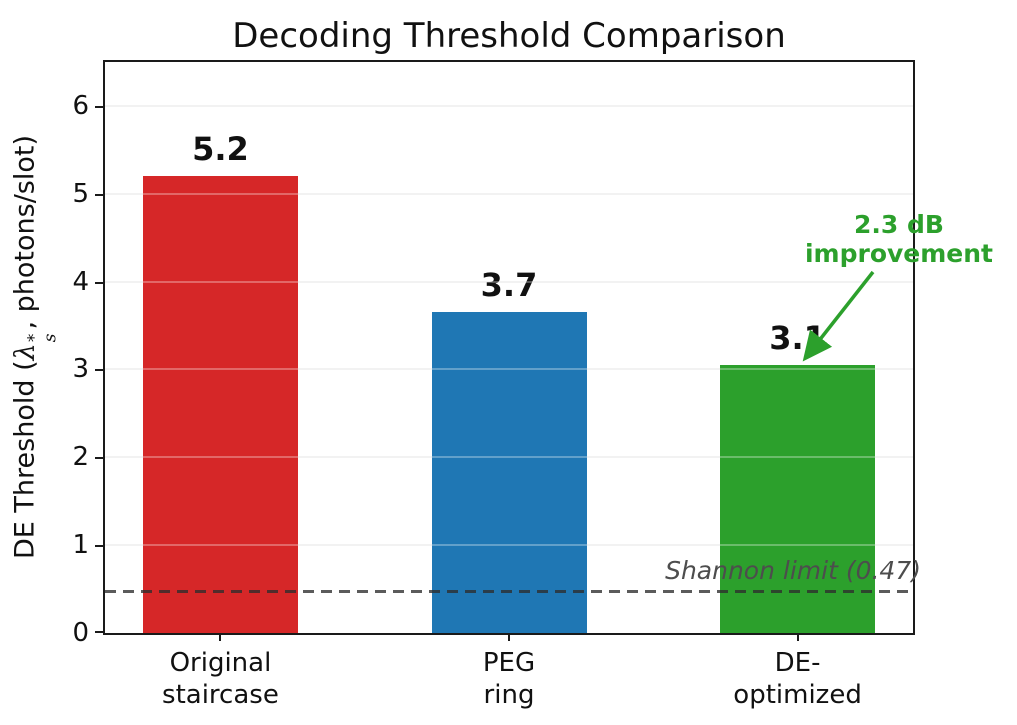 This screenshot has width=1017, height=725. What do you see at coordinates (42, 338) in the screenshot?
I see `lambda-sup-sub: * s` at bounding box center [42, 338].